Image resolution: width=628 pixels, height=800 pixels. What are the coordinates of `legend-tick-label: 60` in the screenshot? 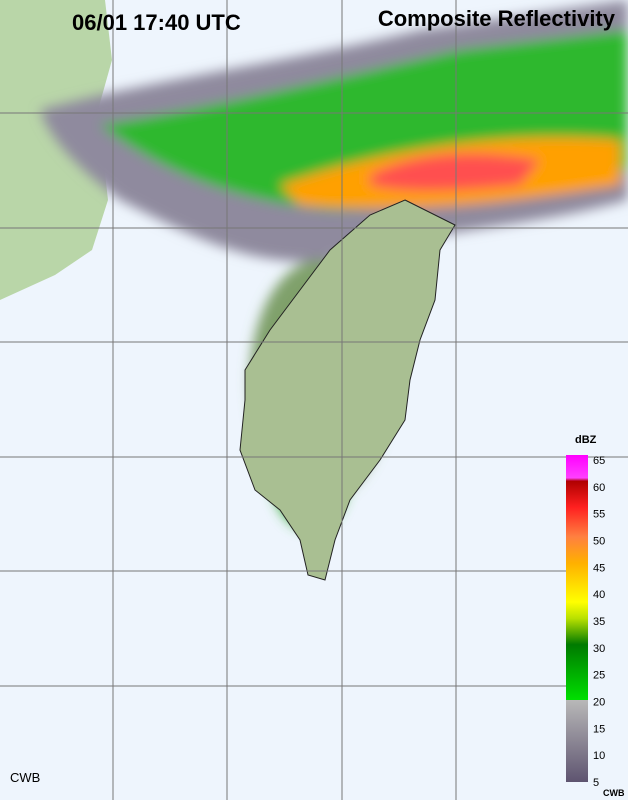 It's located at (599, 488).